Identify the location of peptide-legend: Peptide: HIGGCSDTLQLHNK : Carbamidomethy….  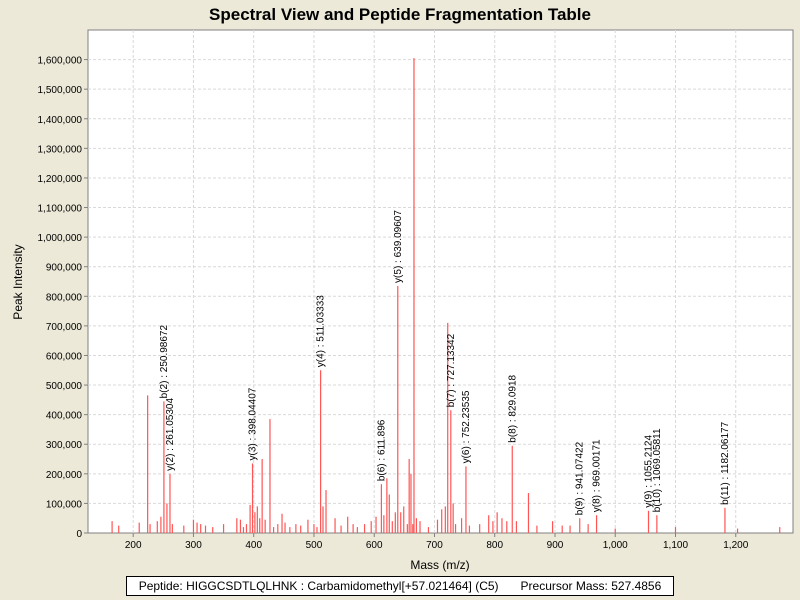
(400, 586).